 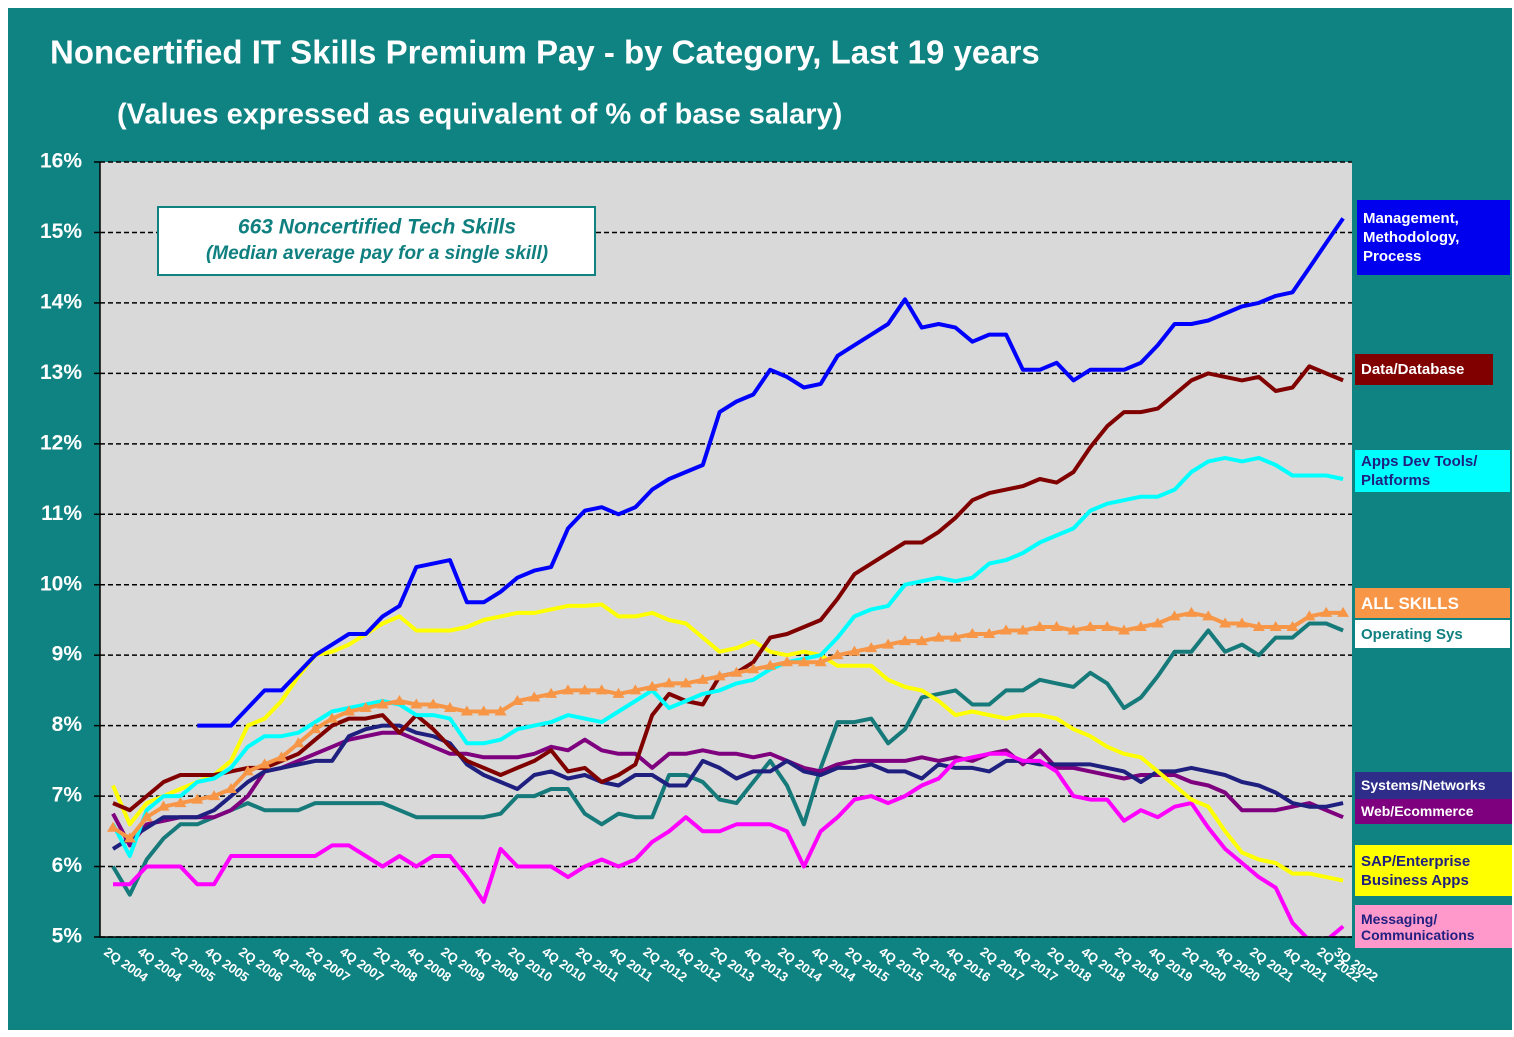 What do you see at coordinates (1433, 785) in the screenshot?
I see `legend-label: Systems/Networks` at bounding box center [1433, 785].